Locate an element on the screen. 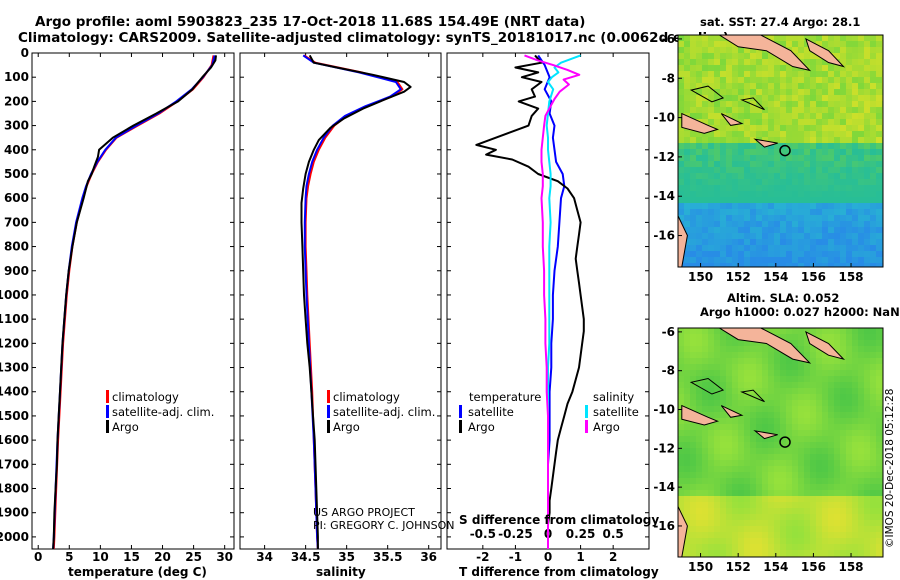 The width and height of the screenshot is (900, 580). land-mass is located at coordinates (732, 119).